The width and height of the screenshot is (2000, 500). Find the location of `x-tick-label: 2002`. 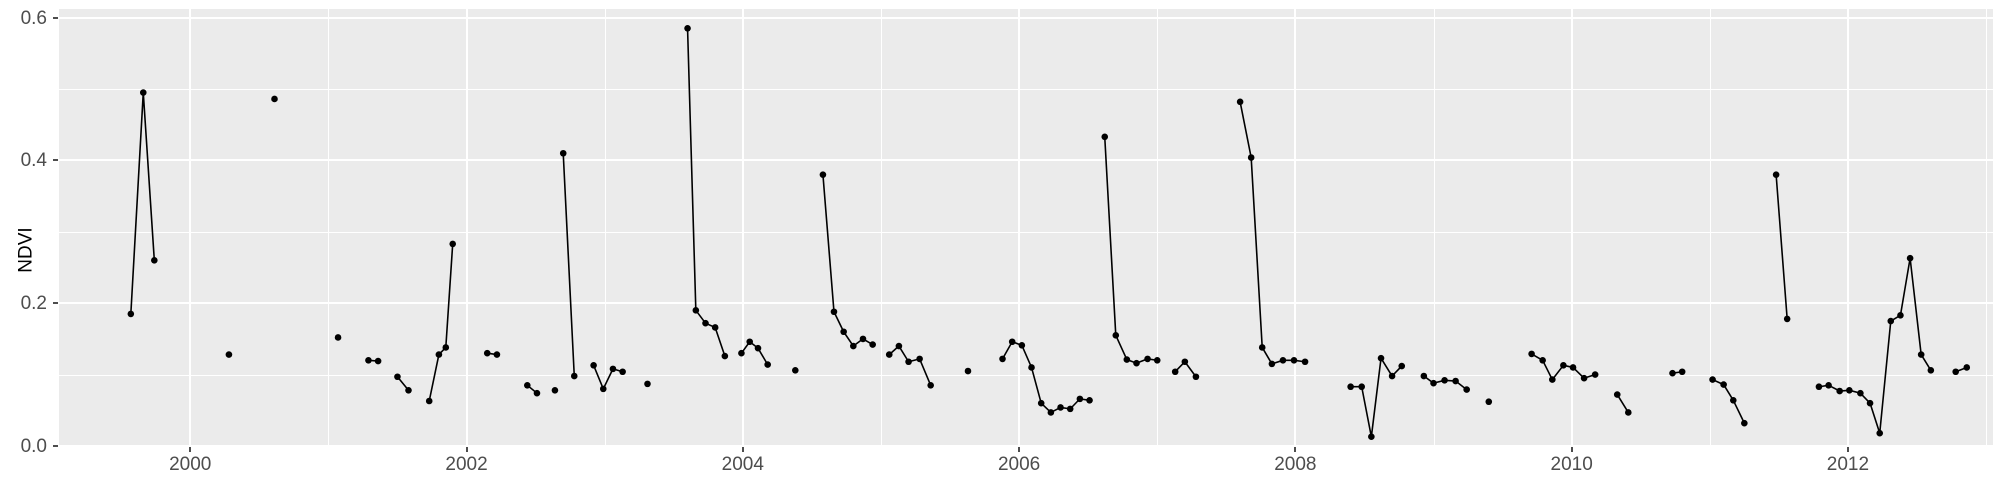

x-tick-label: 2002 is located at coordinates (466, 464).